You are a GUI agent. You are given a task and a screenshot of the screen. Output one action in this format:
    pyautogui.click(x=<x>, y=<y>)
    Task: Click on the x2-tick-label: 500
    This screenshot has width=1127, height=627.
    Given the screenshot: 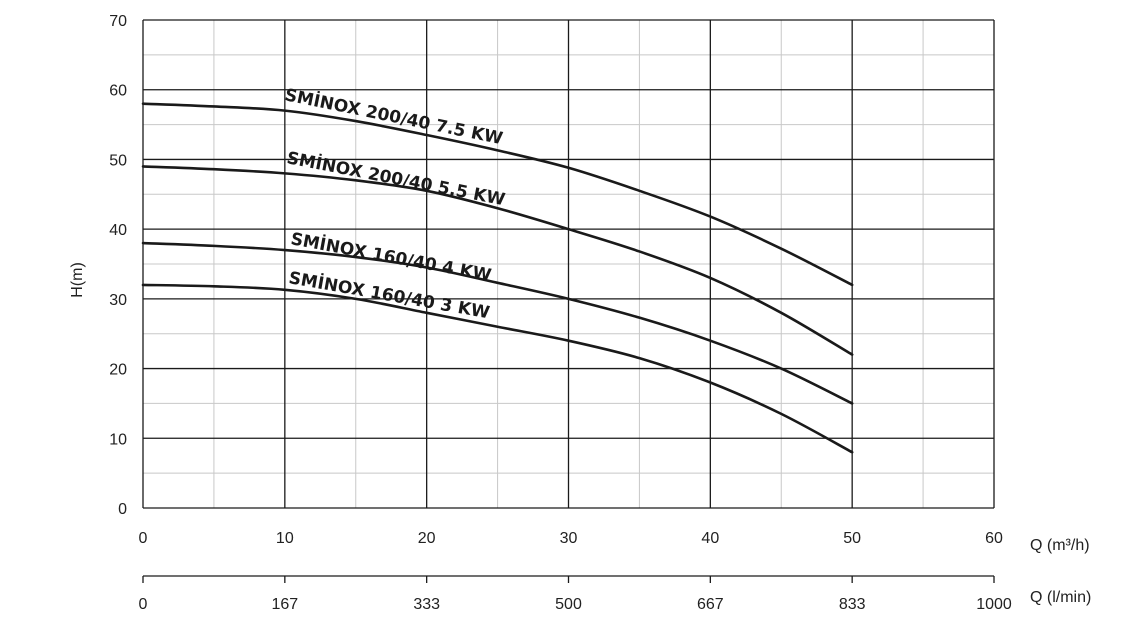 What is the action you would take?
    pyautogui.click(x=568, y=604)
    